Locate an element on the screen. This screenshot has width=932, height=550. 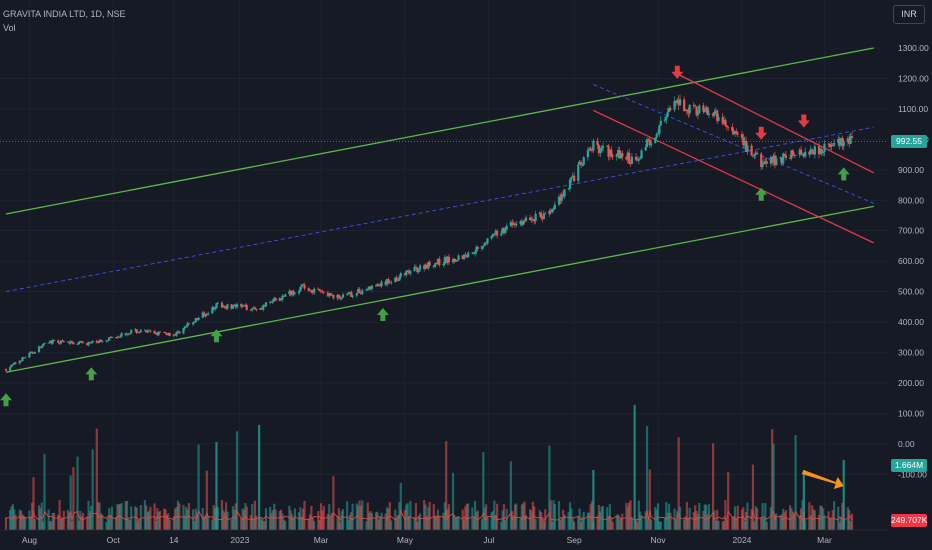
price-tick-label: 300.00 is located at coordinates (911, 353).